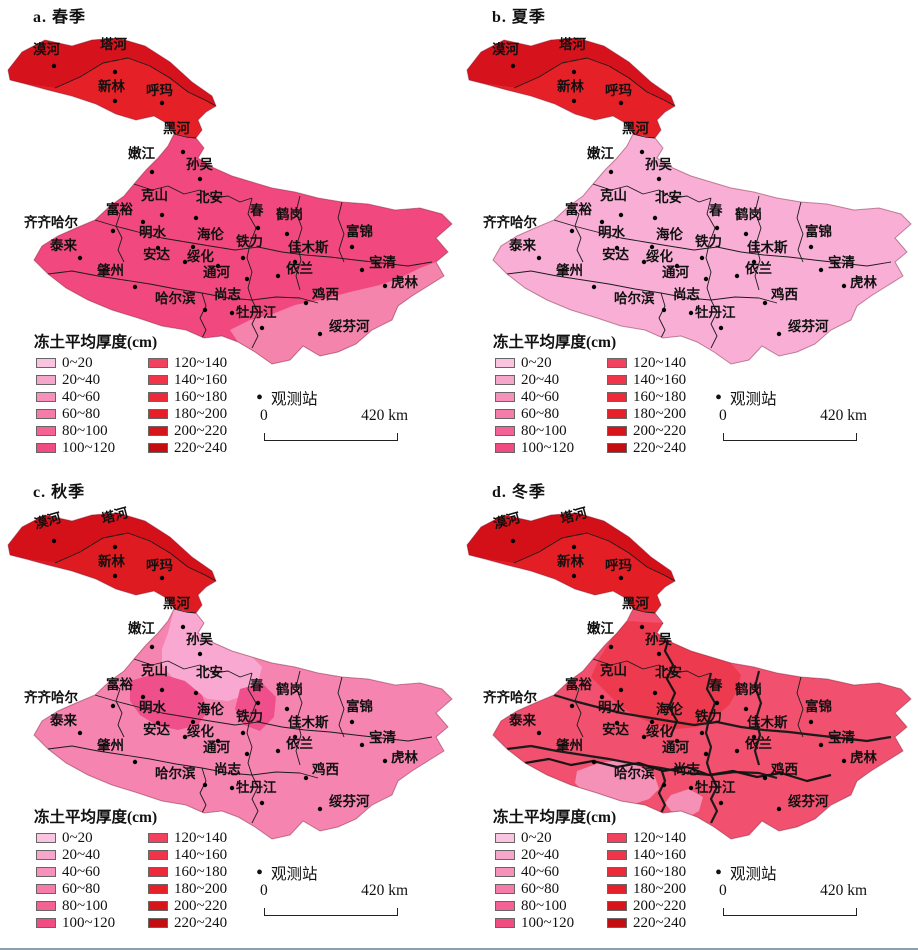  What do you see at coordinates (808, 801) in the screenshot?
I see `station-label: 绥芬河` at bounding box center [808, 801].